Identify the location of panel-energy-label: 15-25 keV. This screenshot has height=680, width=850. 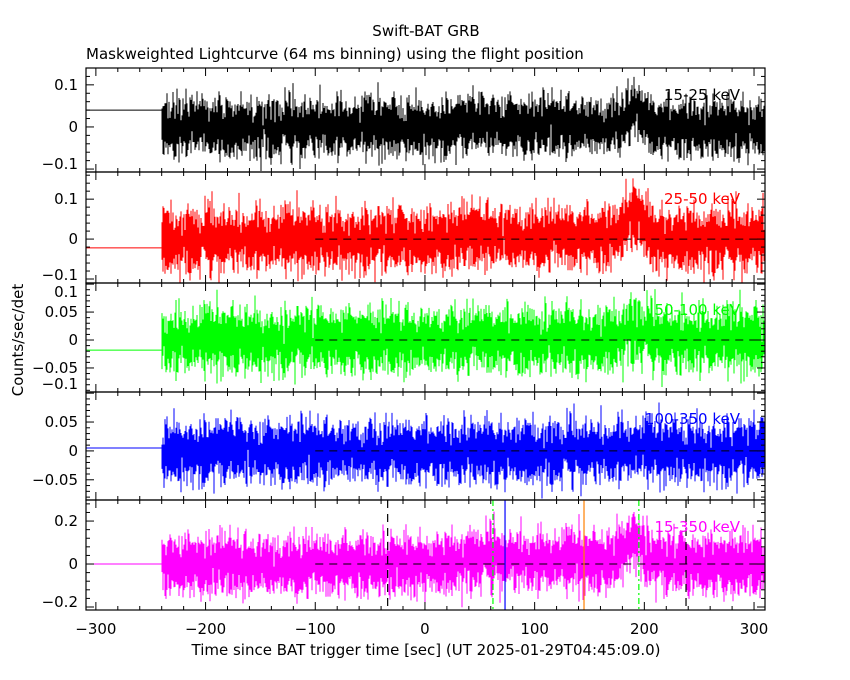
(702, 95).